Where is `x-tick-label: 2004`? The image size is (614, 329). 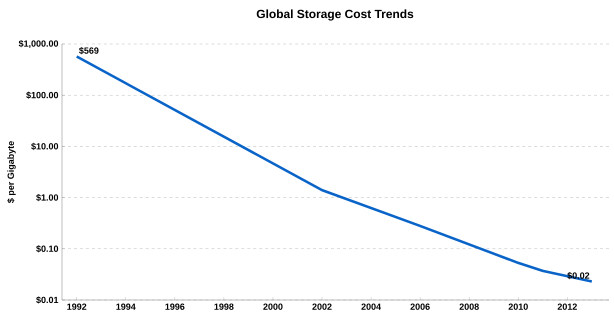 x-tick-label: 2004 is located at coordinates (371, 307).